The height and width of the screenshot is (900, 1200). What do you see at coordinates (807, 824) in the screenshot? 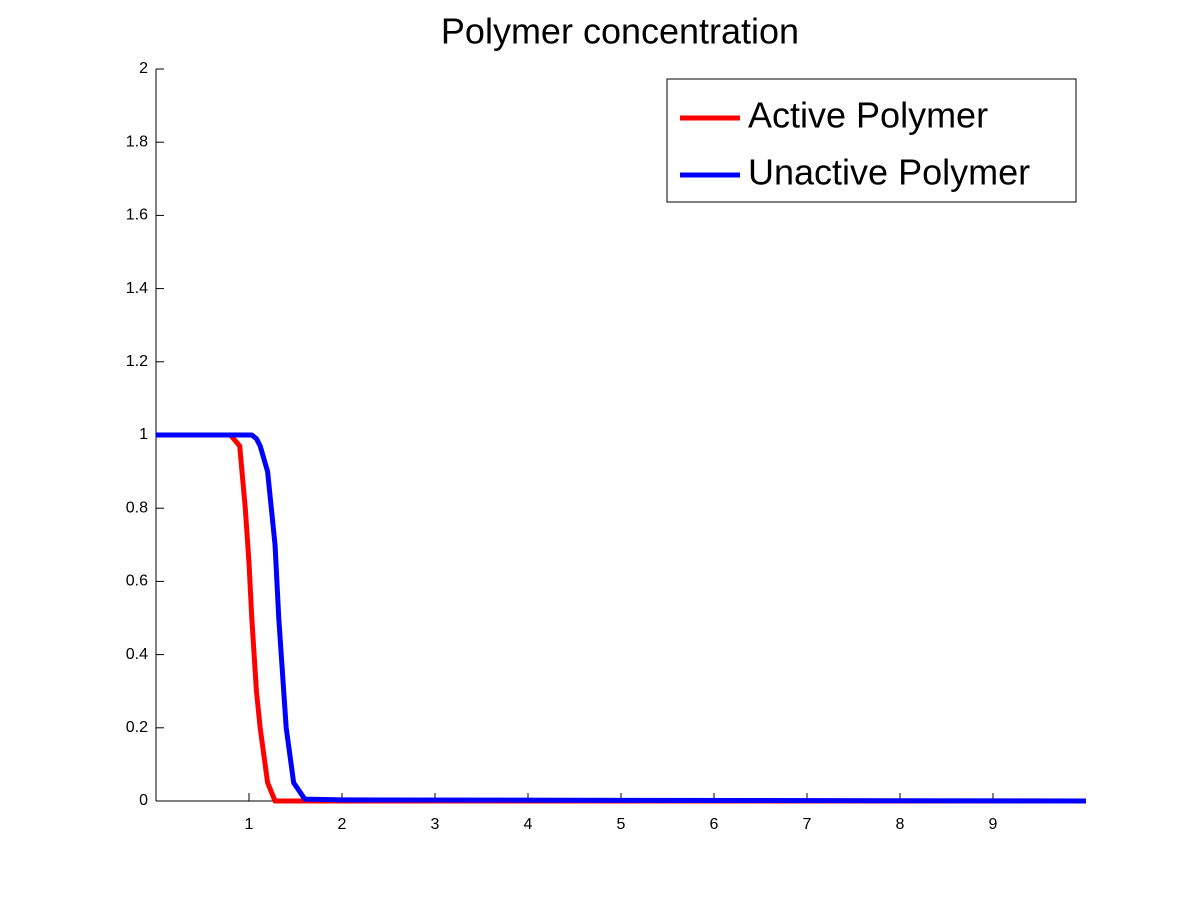
I see `x-tick-label: 7` at bounding box center [807, 824].